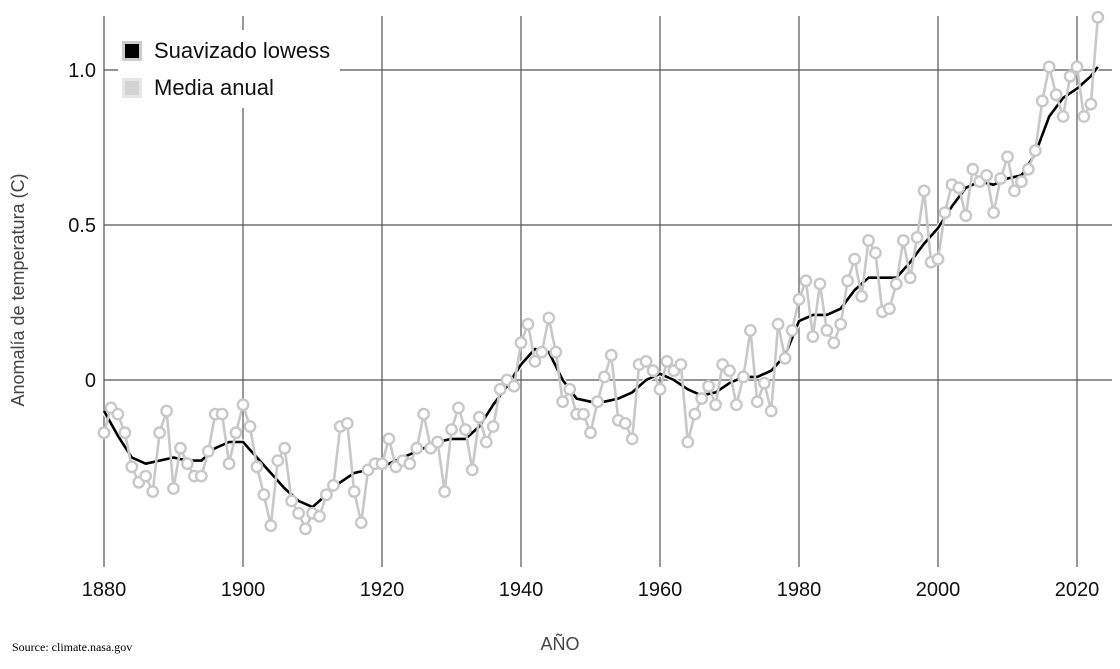 Image resolution: width=1120 pixels, height=669 pixels. Describe the element at coordinates (18, 289) in the screenshot. I see `y-axis-label: Anomalía de temperatura (C)` at that location.